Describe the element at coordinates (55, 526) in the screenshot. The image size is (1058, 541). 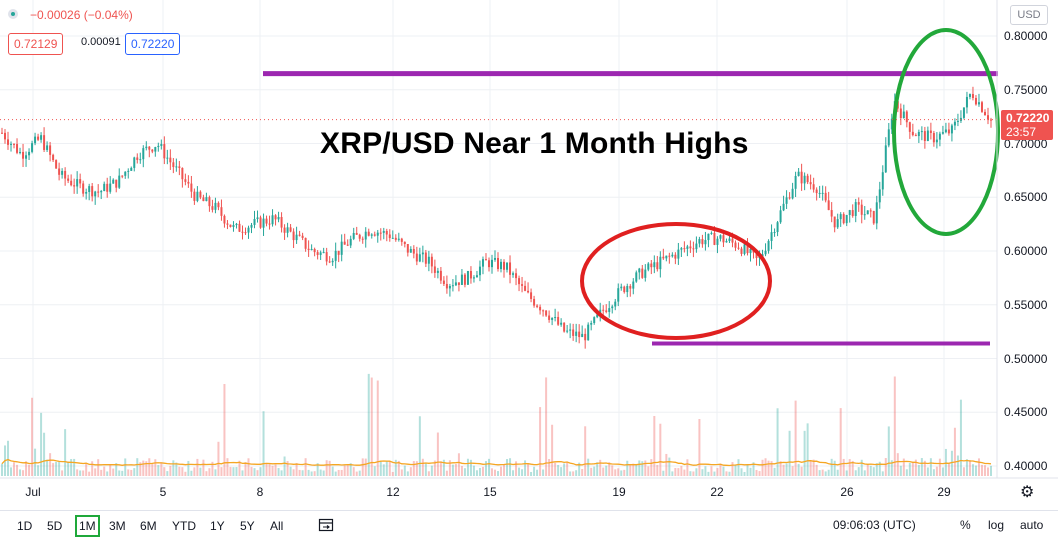
I see `timeframe-5d: 5D` at that location.